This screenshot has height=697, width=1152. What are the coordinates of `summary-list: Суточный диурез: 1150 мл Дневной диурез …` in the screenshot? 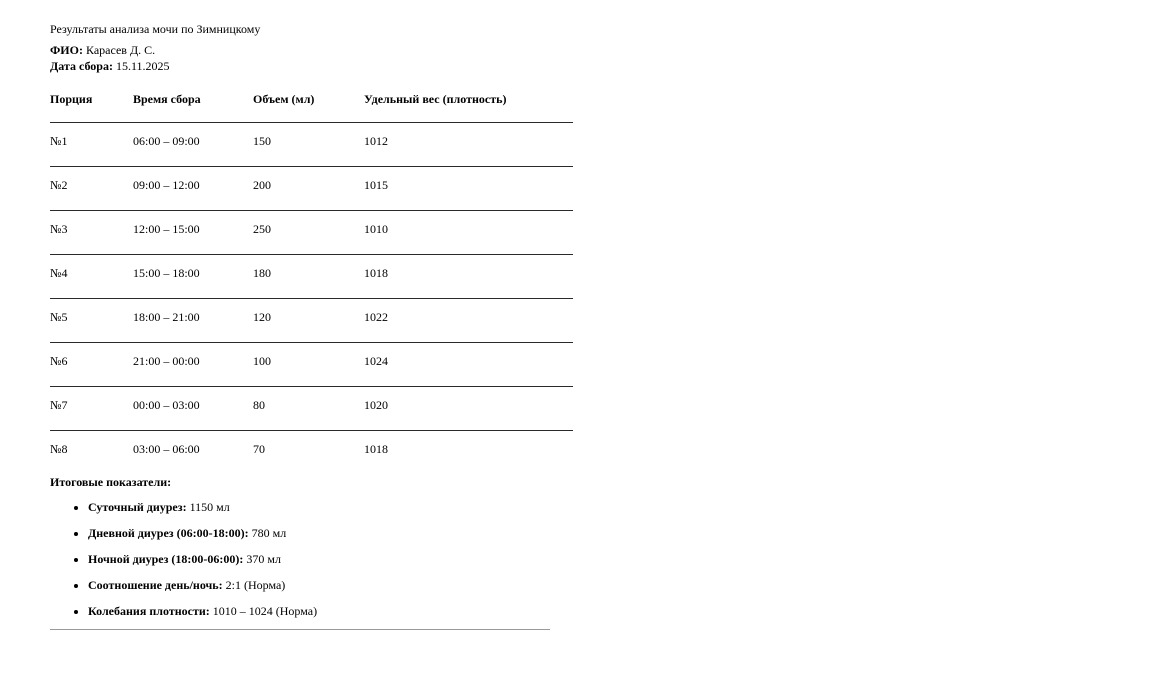 It's located at (345, 559).